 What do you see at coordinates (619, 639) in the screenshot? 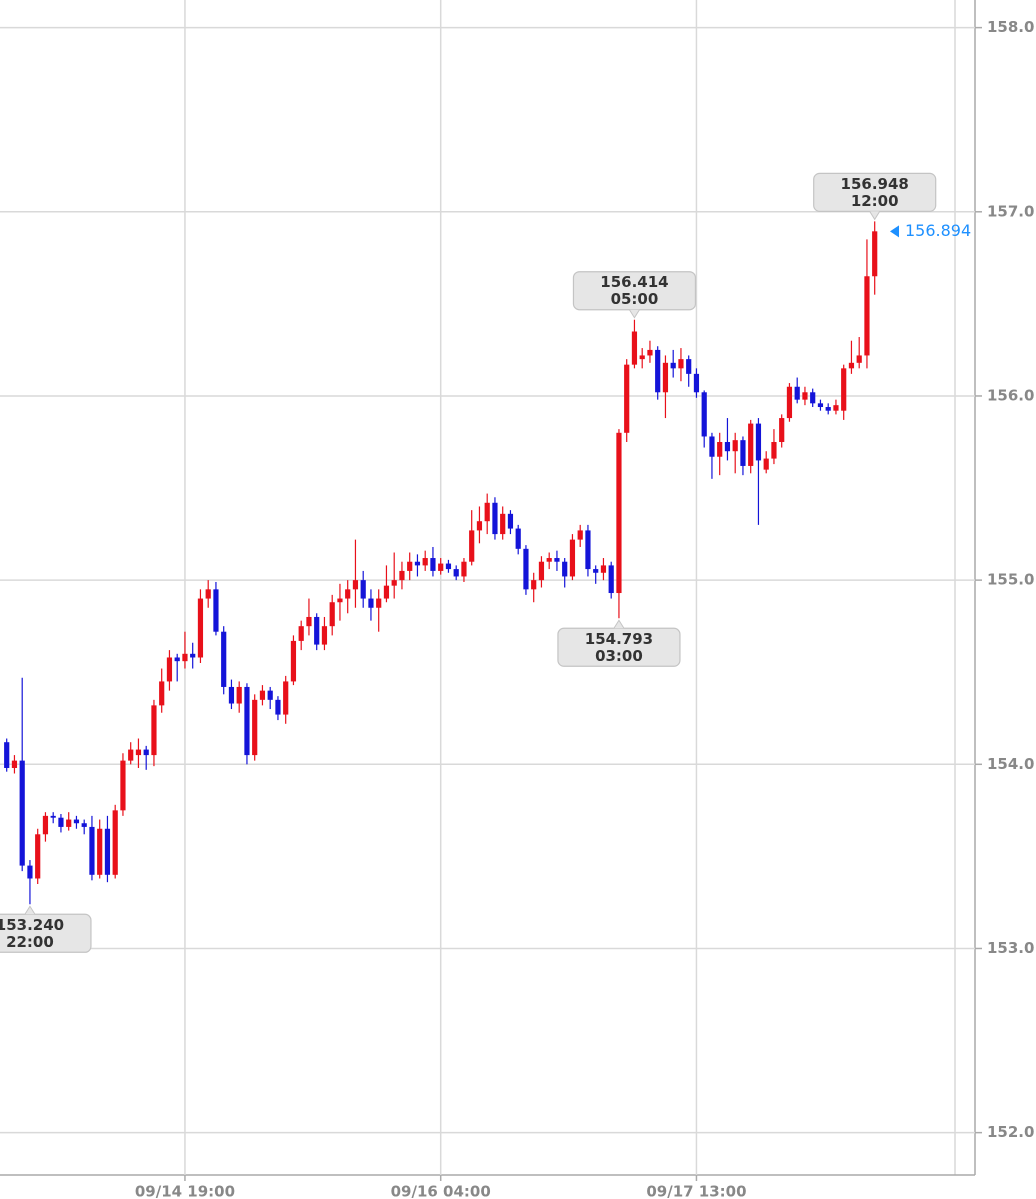
I see `annotation-price: 154.793` at bounding box center [619, 639].